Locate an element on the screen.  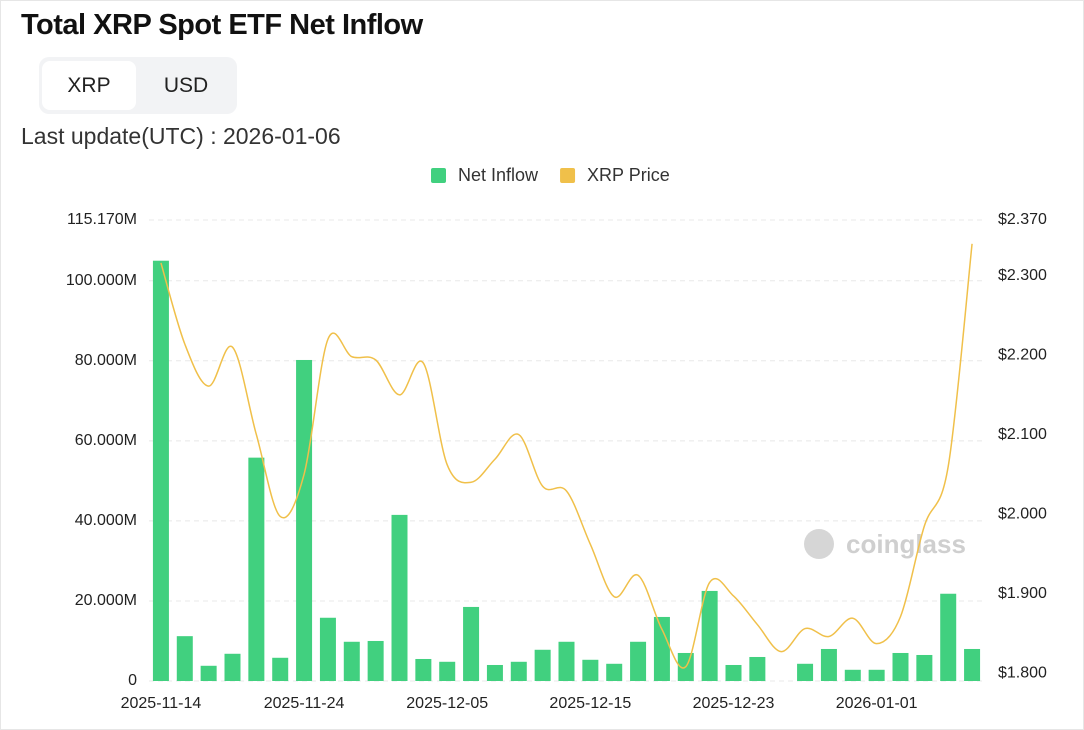
page-title: Total XRP Spot ETF Net Inflow is located at coordinates (222, 25).